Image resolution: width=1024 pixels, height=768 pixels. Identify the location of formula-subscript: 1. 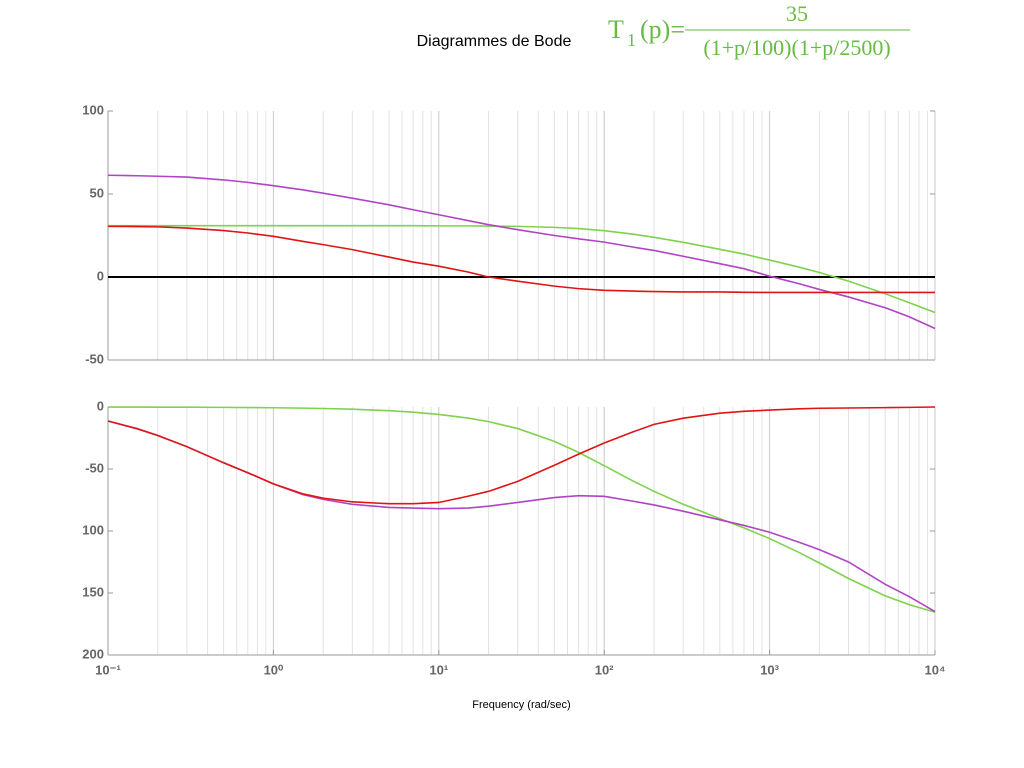
(631, 40).